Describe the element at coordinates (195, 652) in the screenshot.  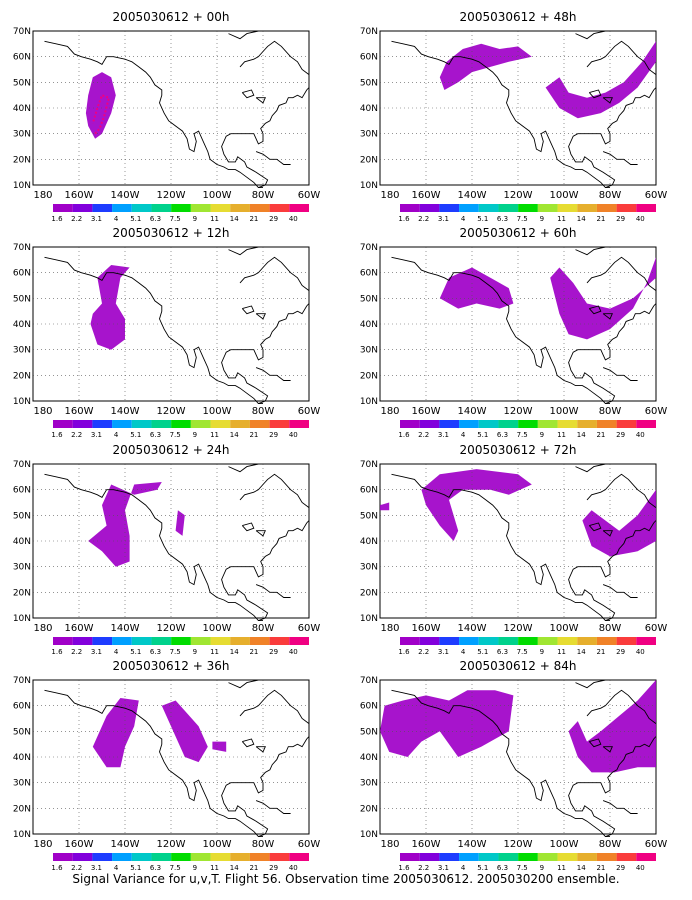
I see `colorbar-label: 9` at that location.